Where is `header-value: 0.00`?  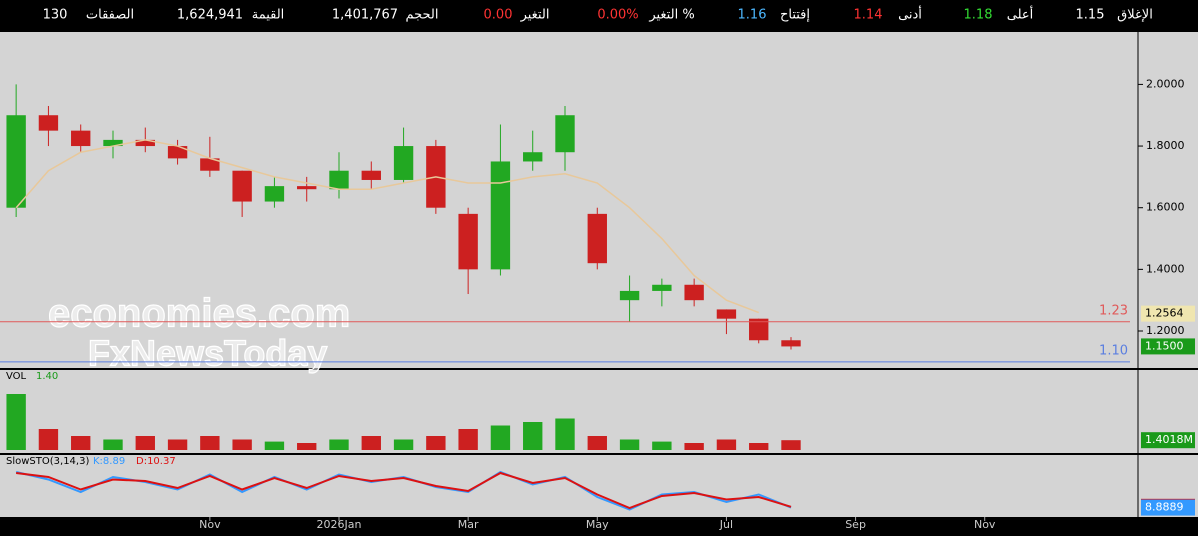 header-value: 0.00 is located at coordinates (498, 15).